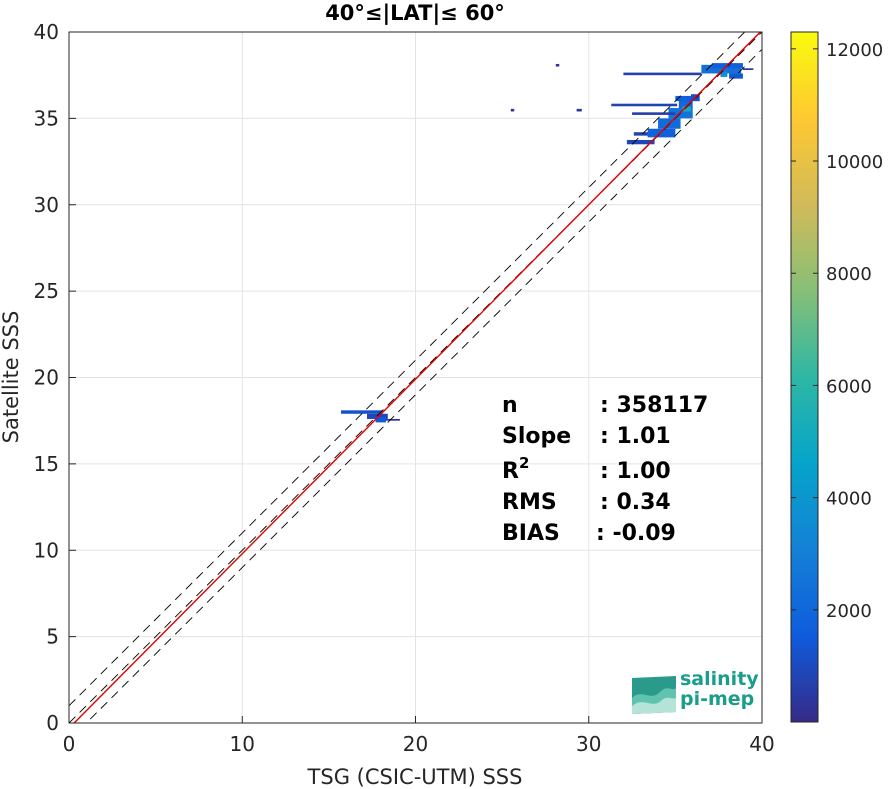  Describe the element at coordinates (46, 550) in the screenshot. I see `y-tick-label: 10` at that location.